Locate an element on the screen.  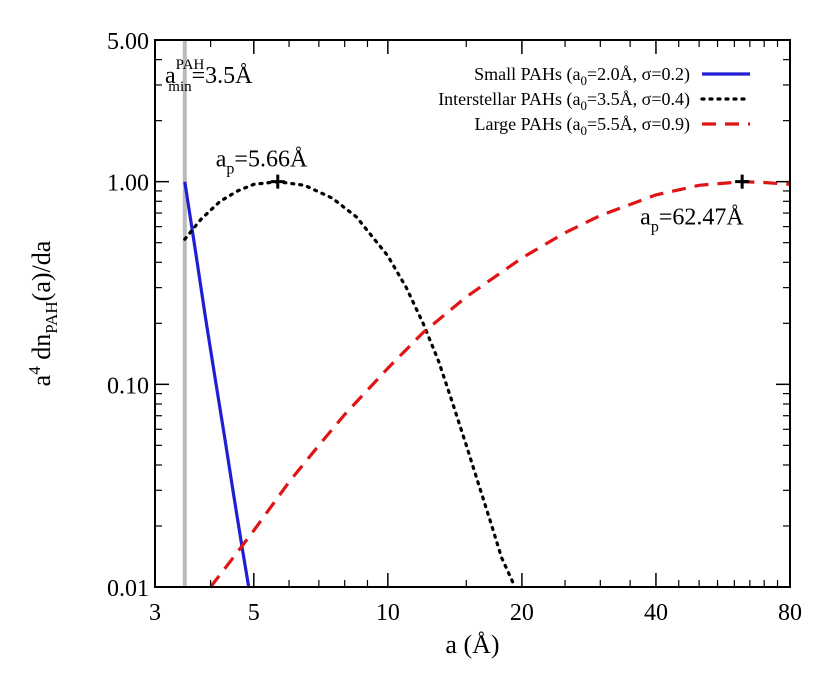
x-tick-label: 10 is located at coordinates (388, 613).